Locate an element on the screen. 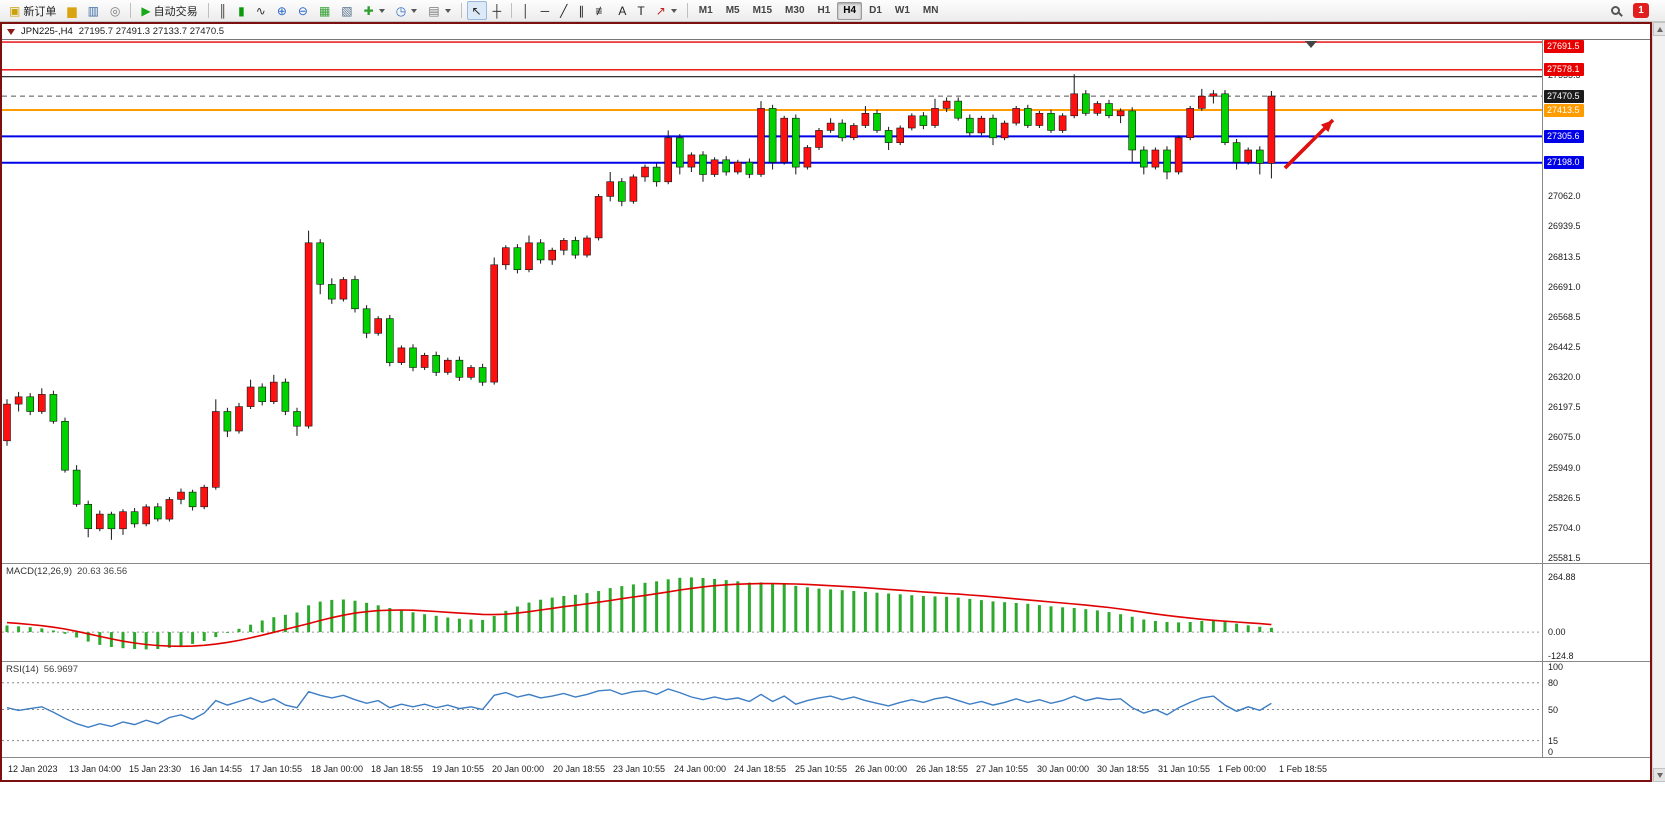 This screenshot has height=832, width=1665. timeframe-d1-button: D1 is located at coordinates (875, 10).